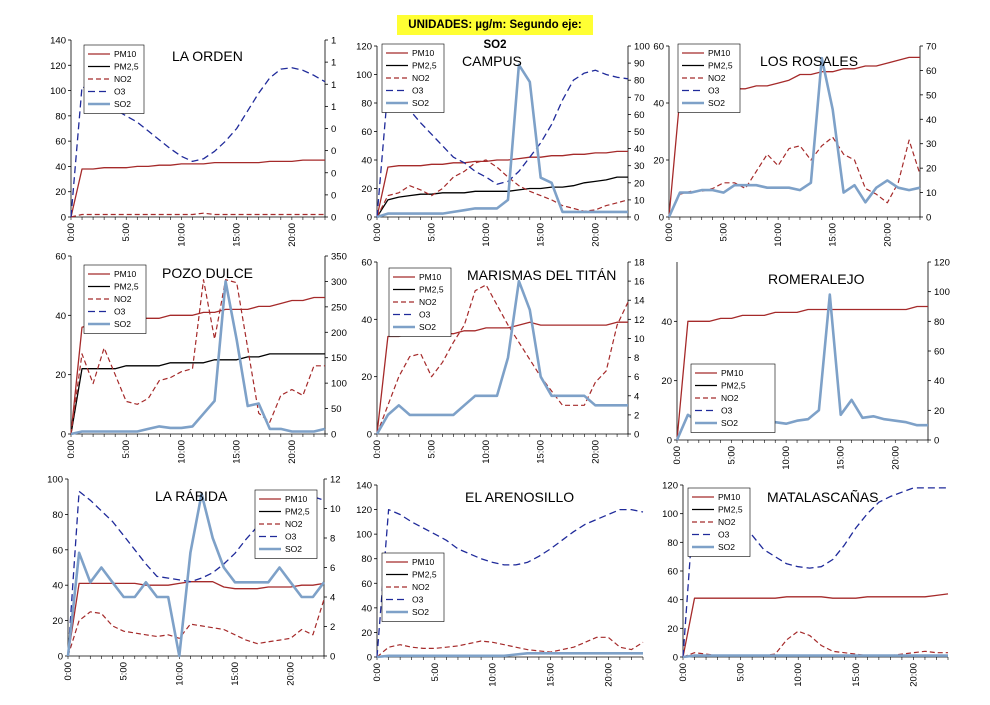 The height and width of the screenshot is (705, 990). Describe the element at coordinates (332, 627) in the screenshot. I see `y2-tick-label: 2` at that location.